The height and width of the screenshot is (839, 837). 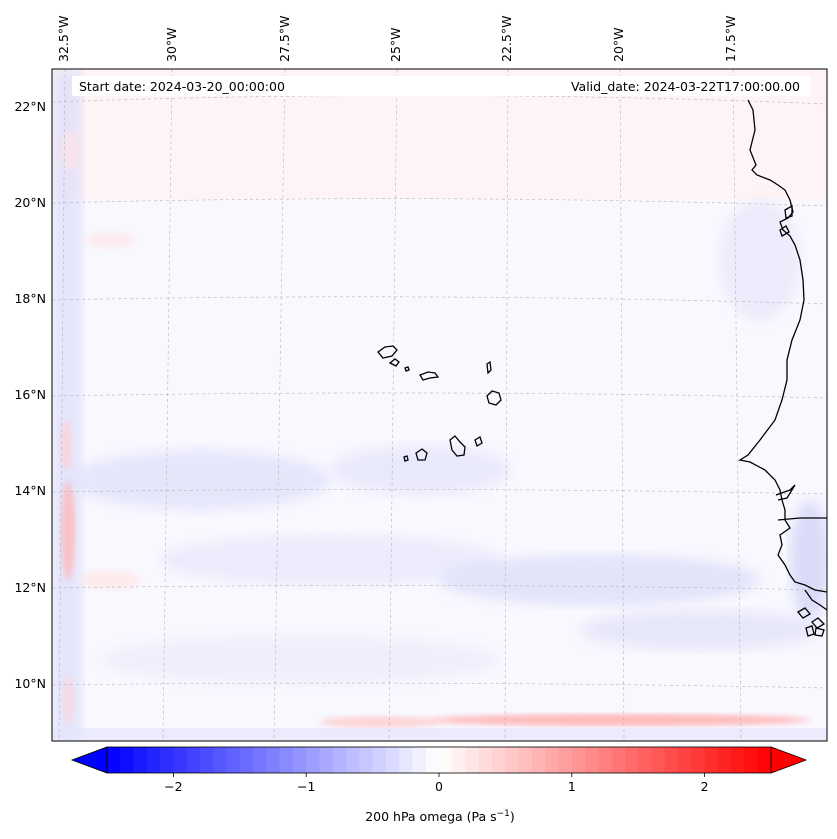 What do you see at coordinates (30, 202) in the screenshot?
I see `lat-label: 20°N` at bounding box center [30, 202].